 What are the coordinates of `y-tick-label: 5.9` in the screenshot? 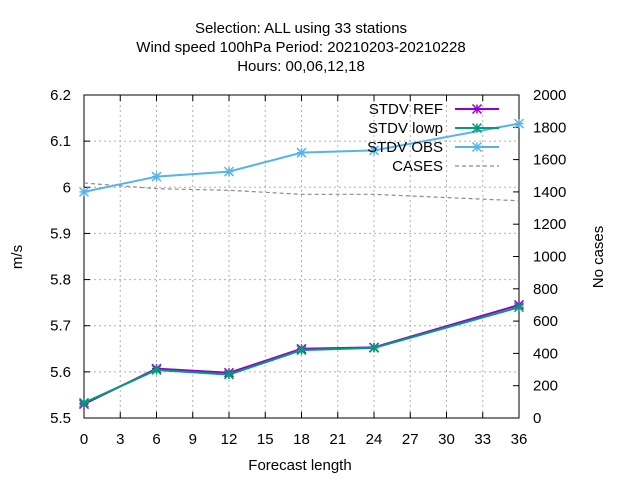 It's located at (60, 233).